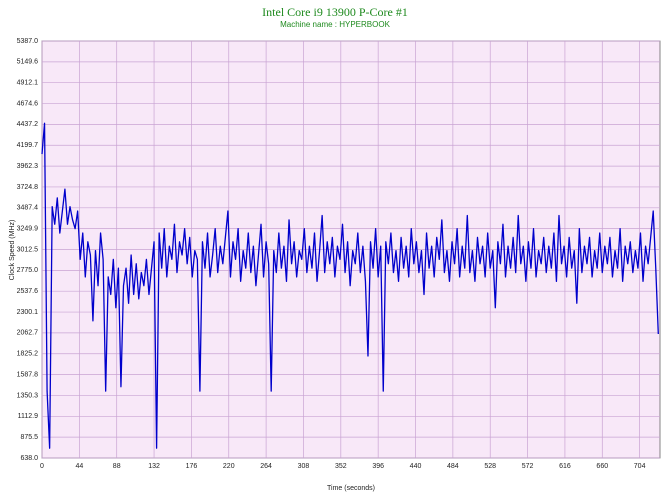 This screenshot has height=503, width=670. What do you see at coordinates (28, 187) in the screenshot?
I see `y-tick-label: 3724.8` at bounding box center [28, 187].